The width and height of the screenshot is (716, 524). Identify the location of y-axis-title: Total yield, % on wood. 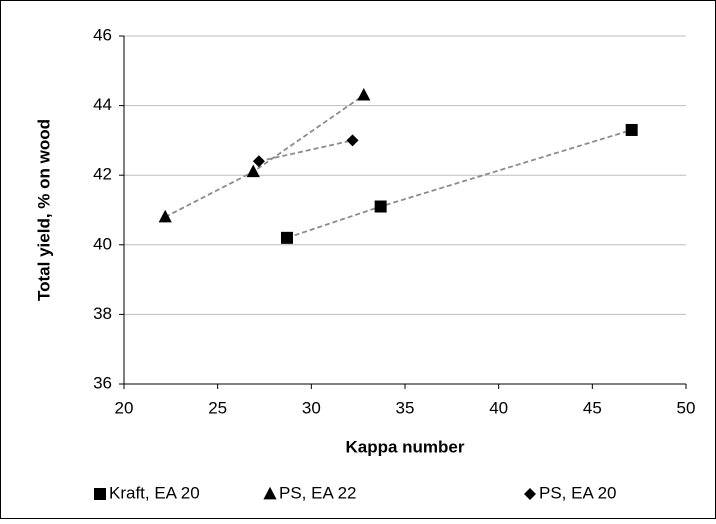
(43, 210).